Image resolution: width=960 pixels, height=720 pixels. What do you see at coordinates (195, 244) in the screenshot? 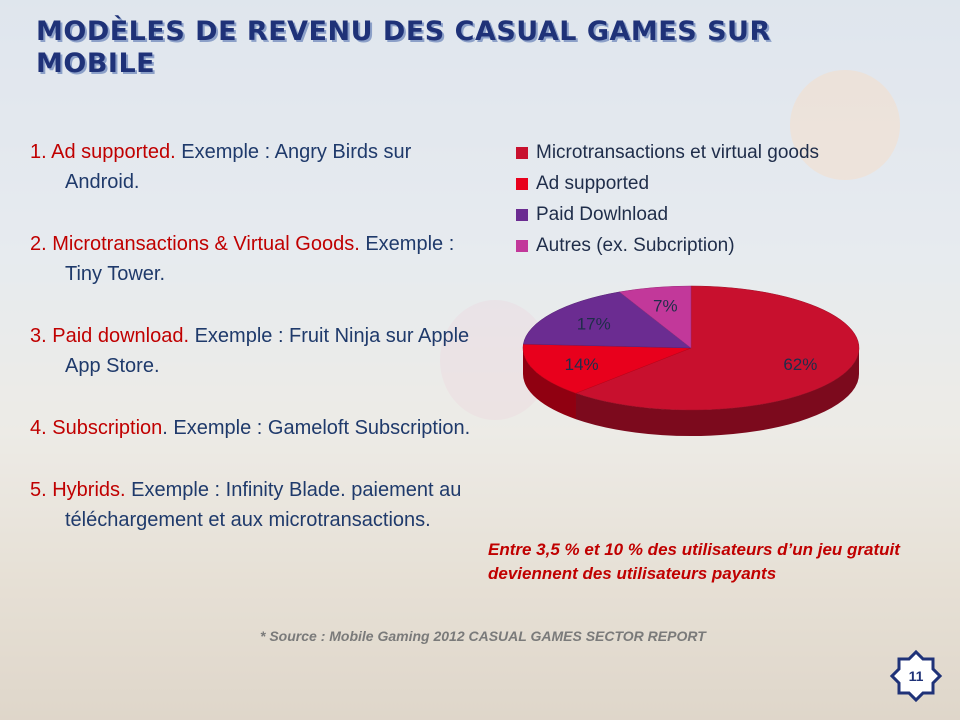
I see `list-item-label: 2. Microtransactions & Virtual Goods.` at bounding box center [195, 244].